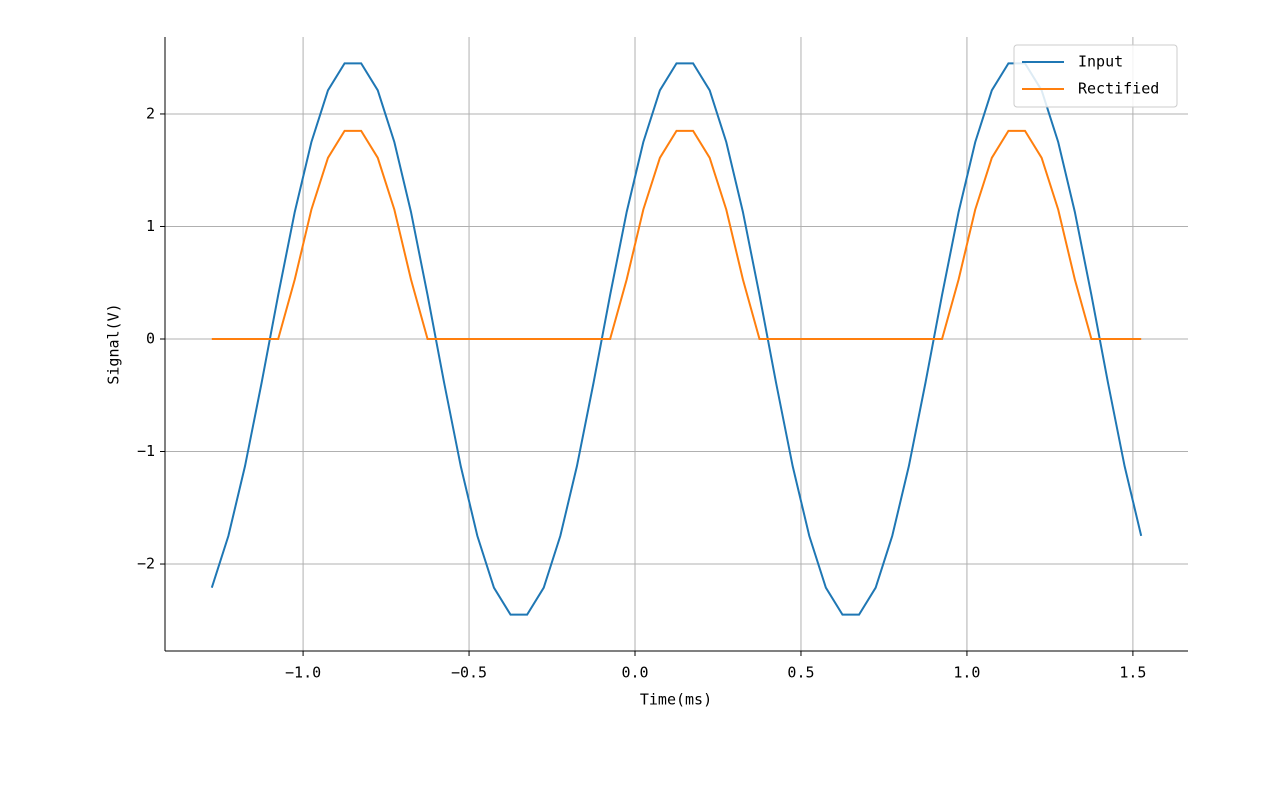  I want to click on y-tick-label: 0, so click(150, 338).